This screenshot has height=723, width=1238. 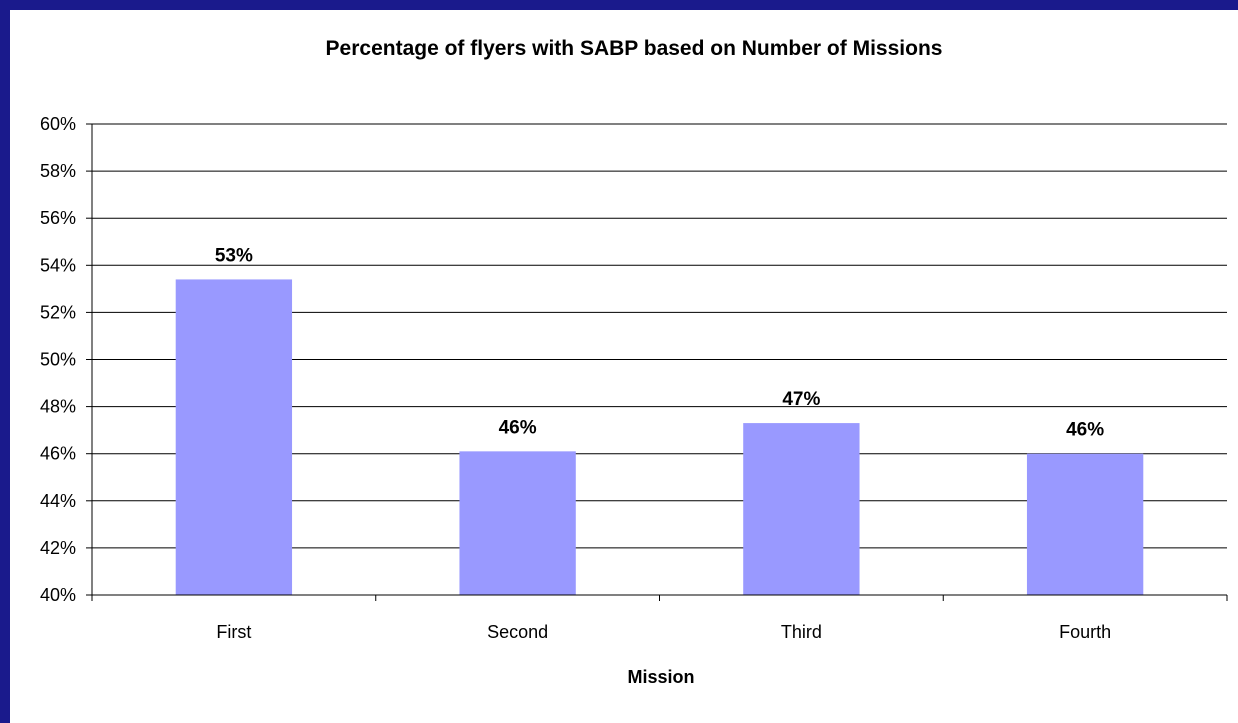 What do you see at coordinates (58, 360) in the screenshot?
I see `y-tick-label: 50%` at bounding box center [58, 360].